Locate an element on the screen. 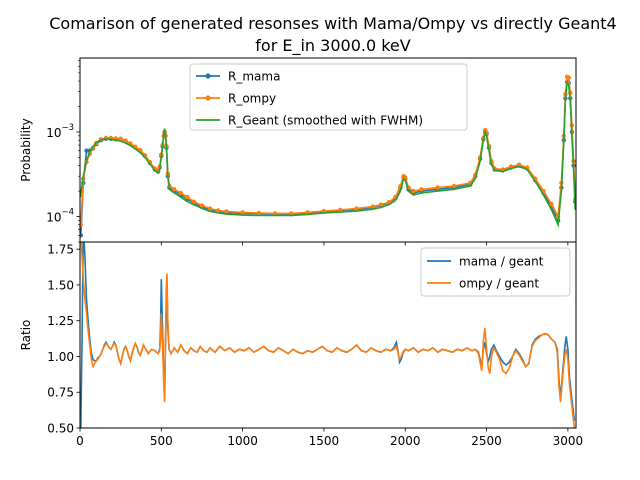 Image resolution: width=640 pixels, height=480 pixels. x-tick-label: 3000 is located at coordinates (568, 441).